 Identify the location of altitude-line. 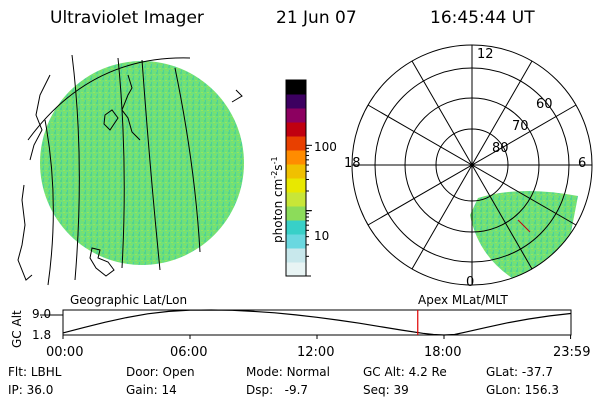
(316, 322).